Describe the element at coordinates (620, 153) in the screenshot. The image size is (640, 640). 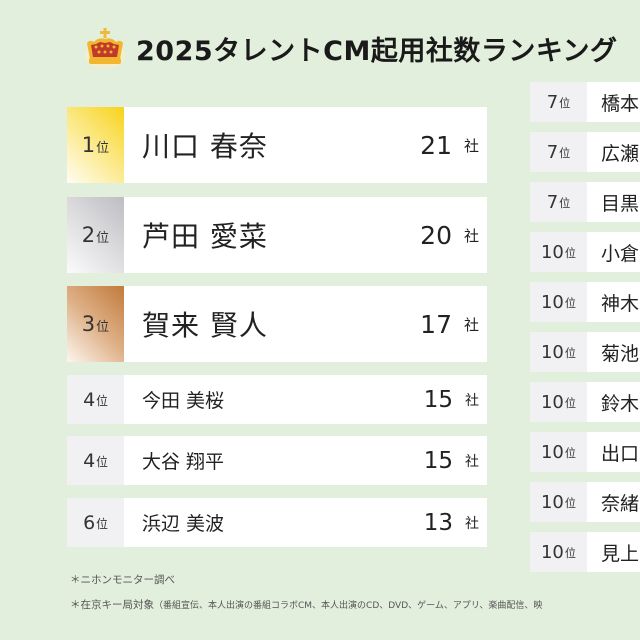
I see `talent-name: 広瀬` at that location.